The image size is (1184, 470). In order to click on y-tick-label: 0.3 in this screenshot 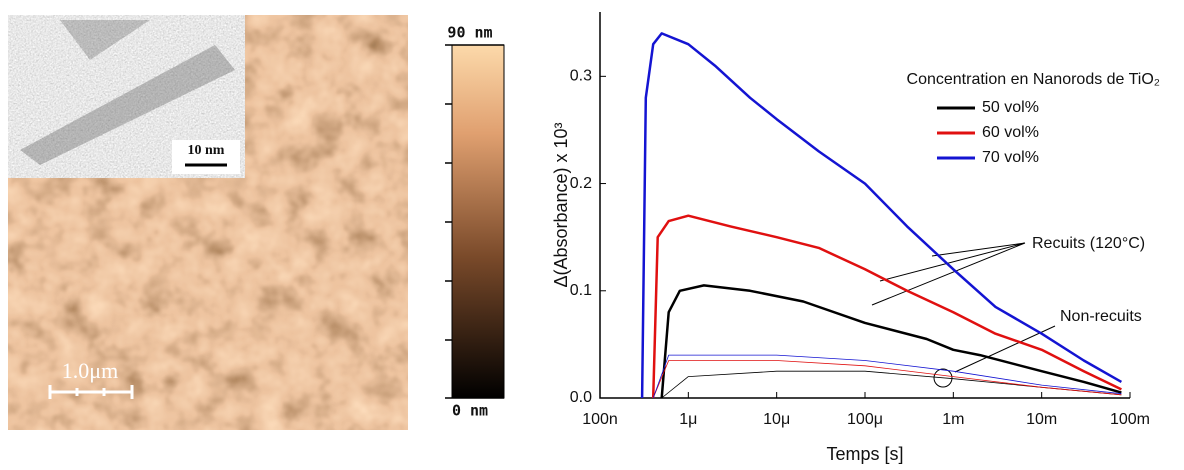, I will do `click(581, 76)`.